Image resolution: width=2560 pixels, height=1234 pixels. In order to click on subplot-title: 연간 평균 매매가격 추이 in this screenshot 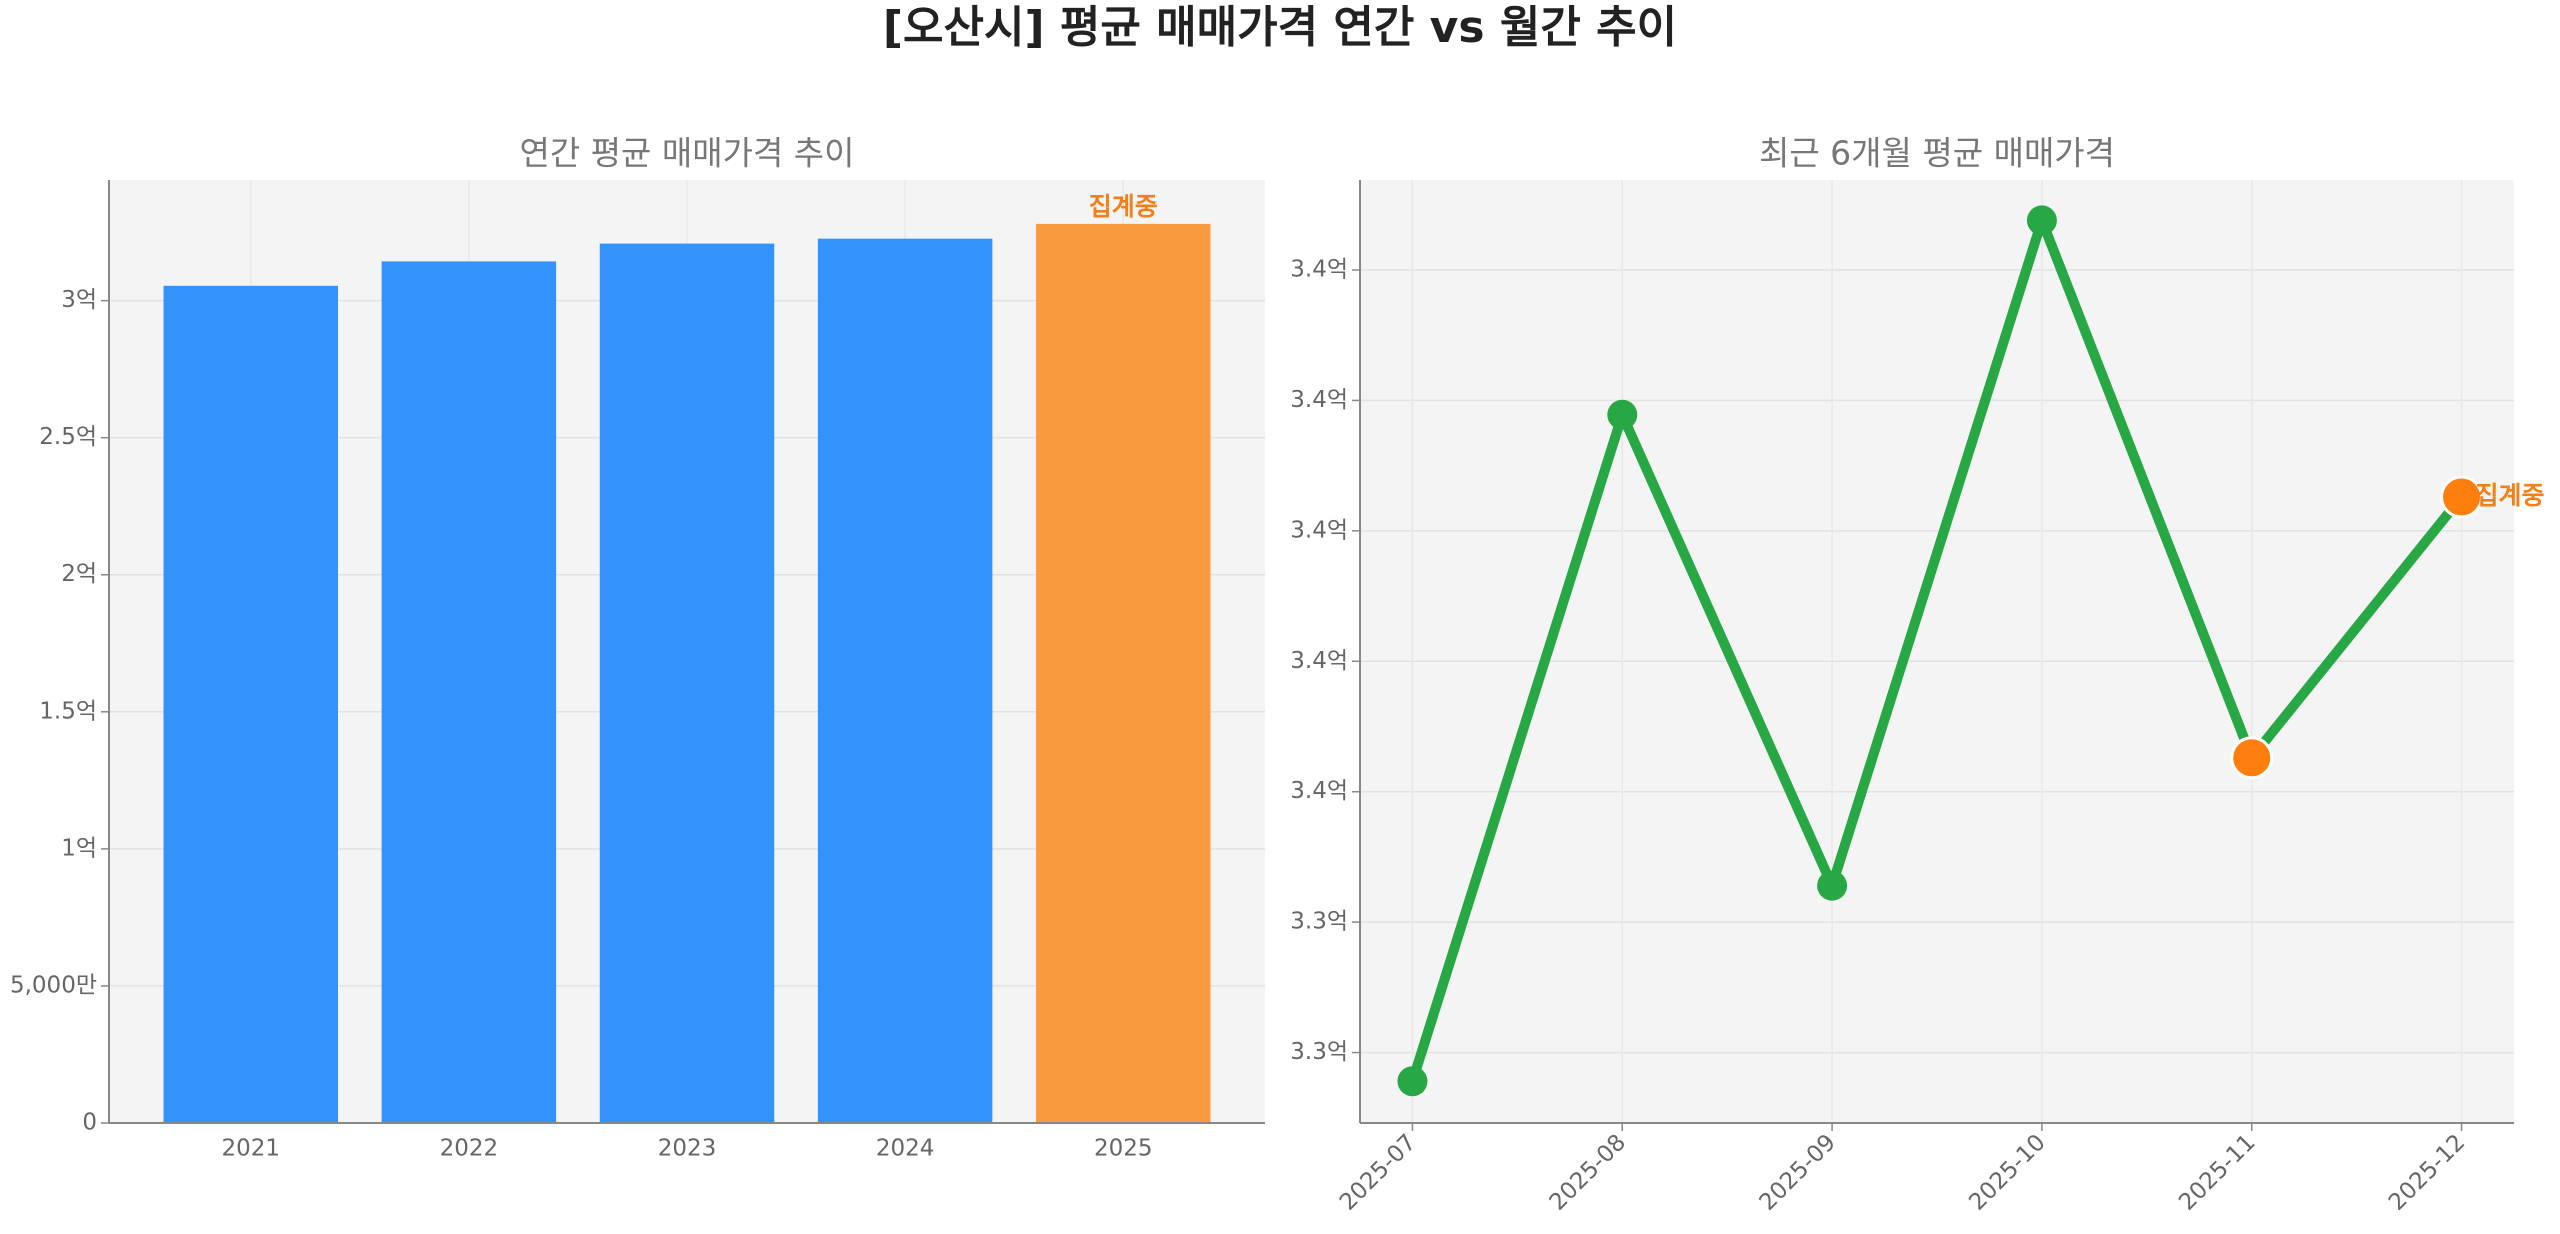, I will do `click(686, 153)`.